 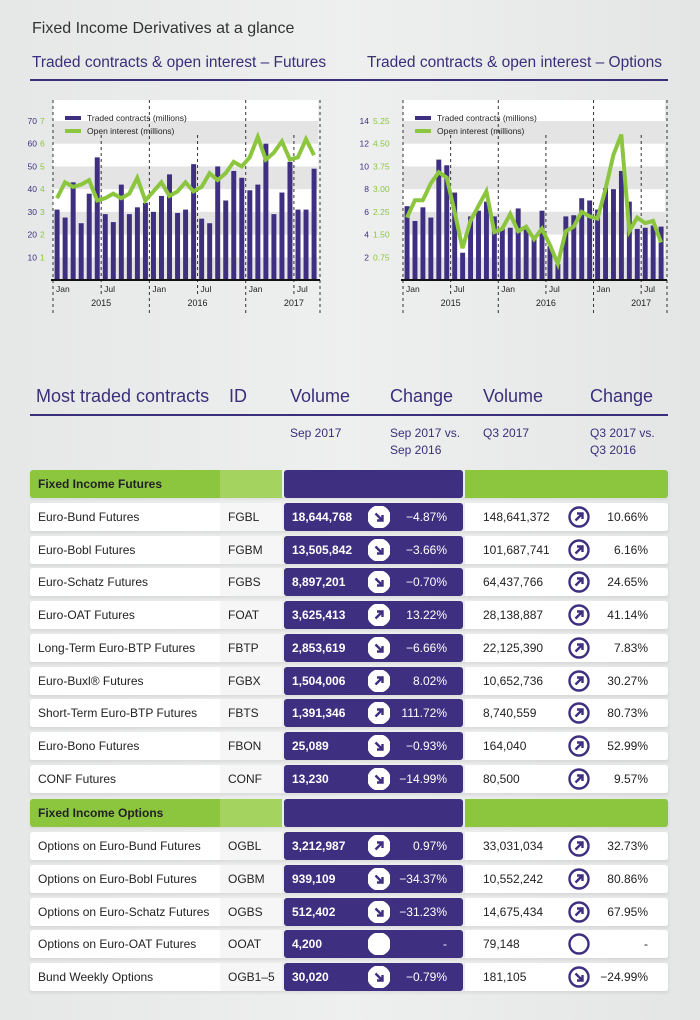 What do you see at coordinates (349, 415) in the screenshot?
I see `table-header-rule` at bounding box center [349, 415].